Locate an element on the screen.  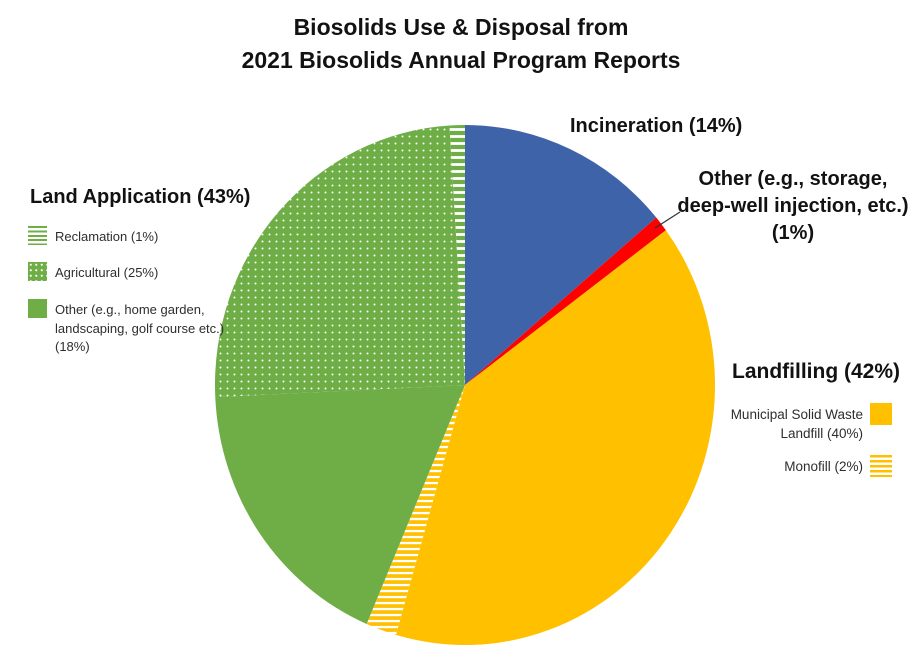
other-land-application-swatch-icon is located at coordinates (37, 308).